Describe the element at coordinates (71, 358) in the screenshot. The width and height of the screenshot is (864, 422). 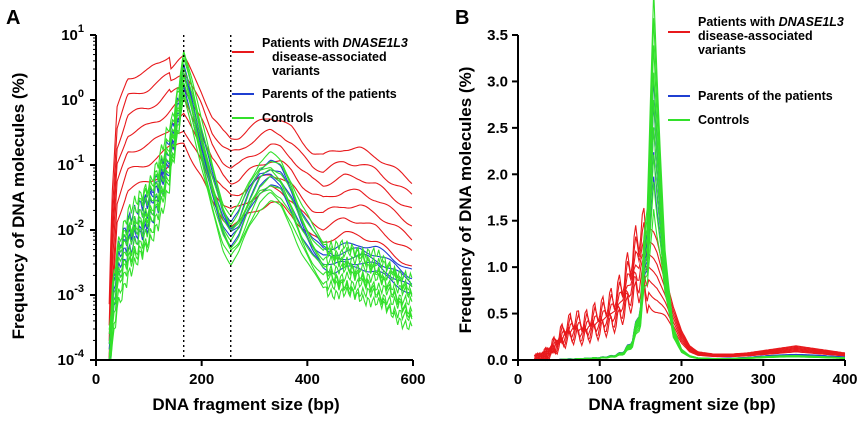
I see `panel-a-y-tick-label: 10⁻⁴` at that location.